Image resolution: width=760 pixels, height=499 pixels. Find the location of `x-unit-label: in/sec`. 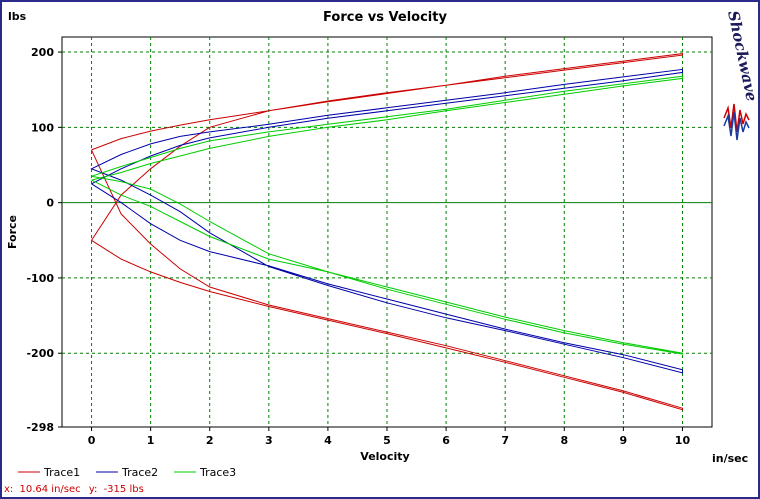

x-unit-label: in/sec is located at coordinates (730, 458).